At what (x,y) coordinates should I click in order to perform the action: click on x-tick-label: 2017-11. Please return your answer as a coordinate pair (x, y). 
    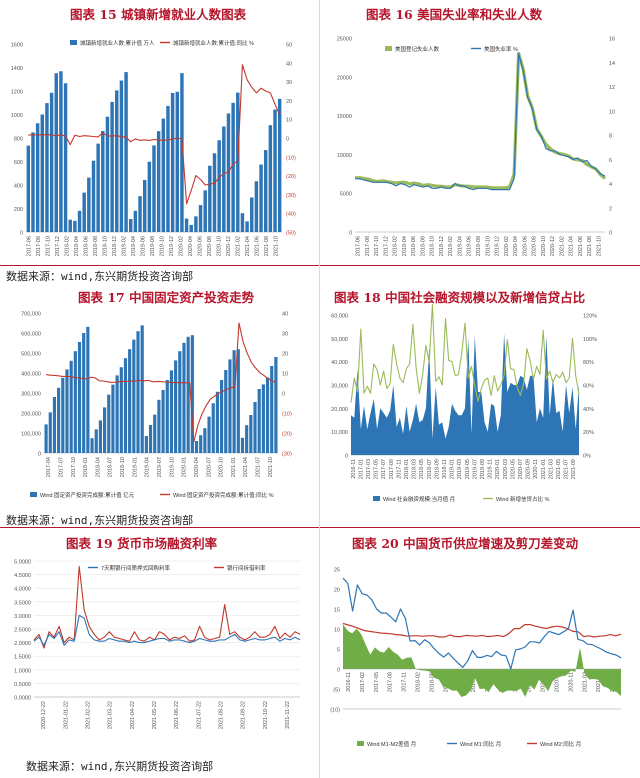
    Looking at the image, I should click on (399, 469).